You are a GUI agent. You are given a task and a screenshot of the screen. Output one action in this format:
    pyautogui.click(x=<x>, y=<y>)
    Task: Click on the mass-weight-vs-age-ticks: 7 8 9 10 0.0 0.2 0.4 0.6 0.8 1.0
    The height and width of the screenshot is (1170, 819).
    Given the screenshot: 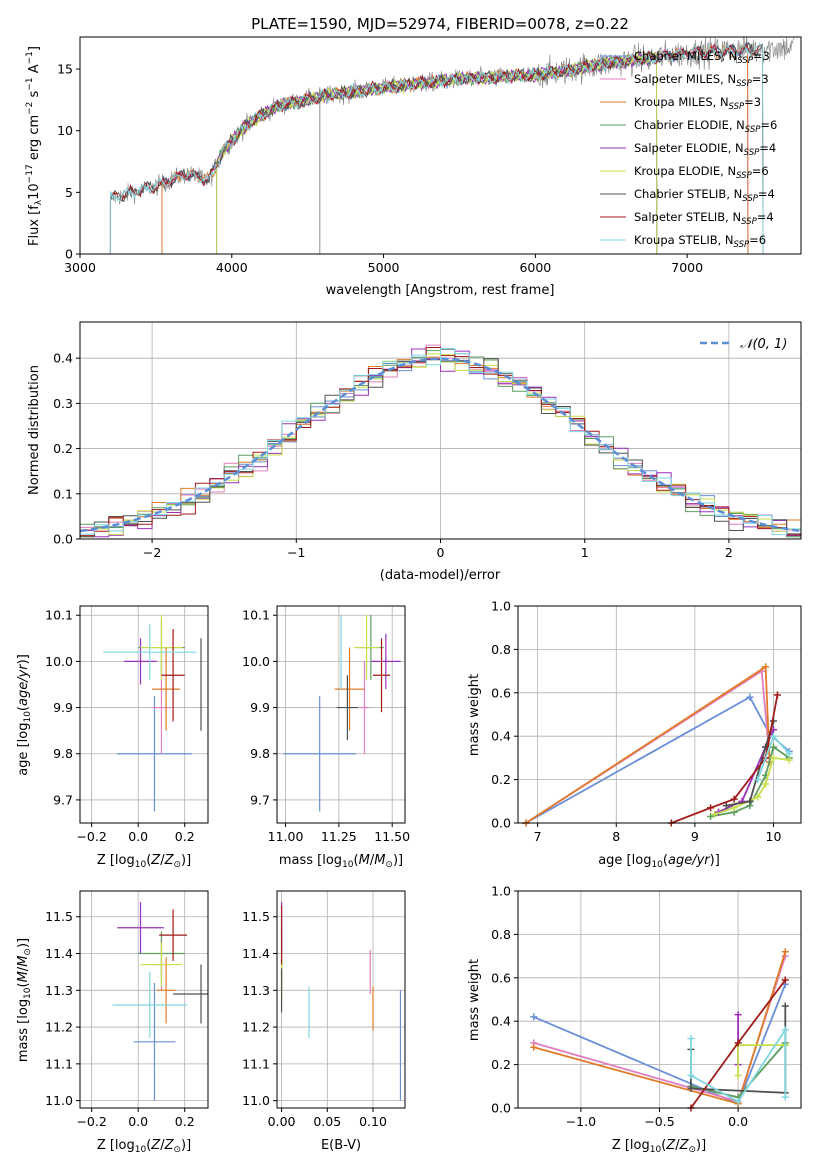 What is the action you would take?
    pyautogui.click(x=636, y=722)
    